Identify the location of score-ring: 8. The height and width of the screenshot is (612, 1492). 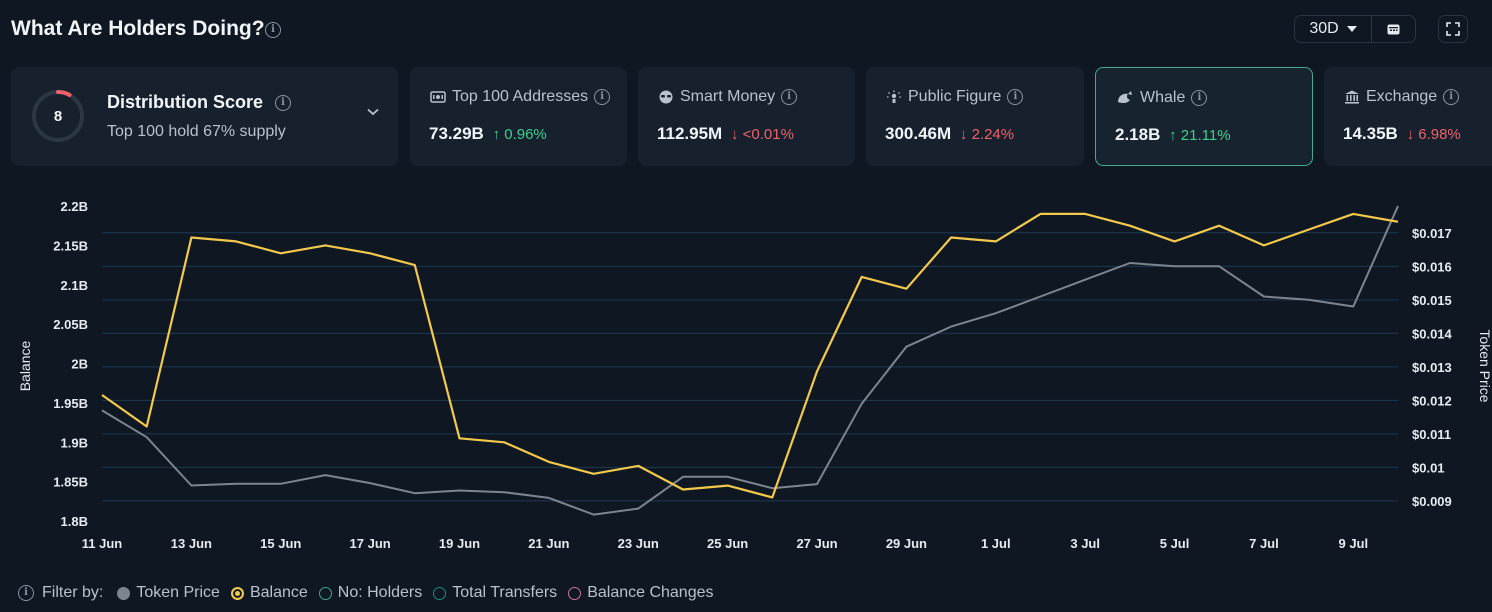
(58, 116).